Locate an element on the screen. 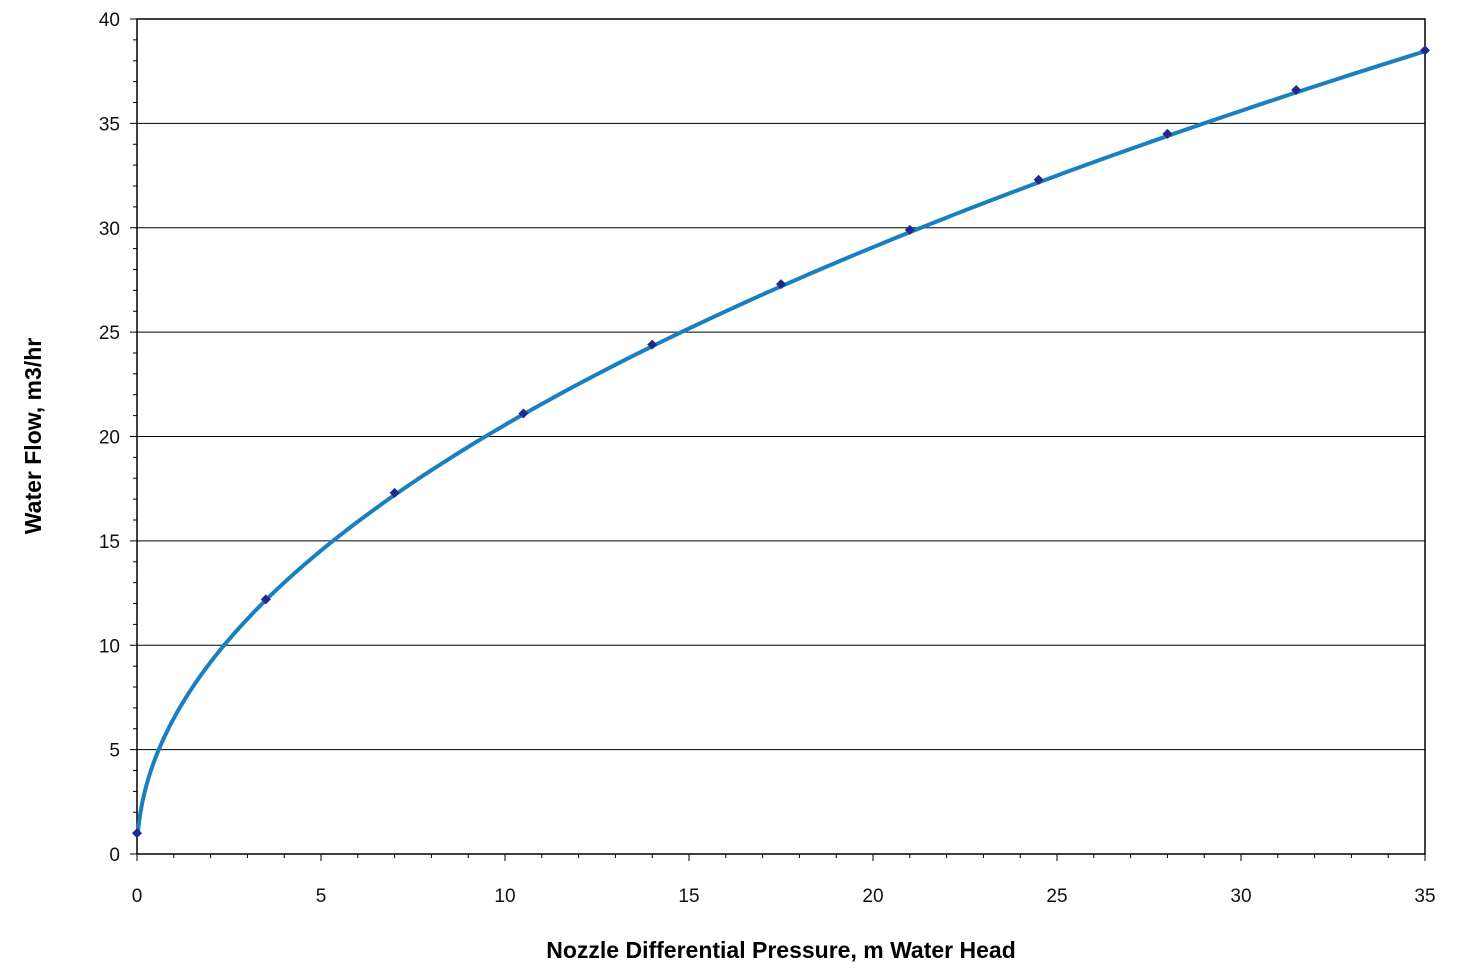 This screenshot has width=1461, height=969. y-tick-label: 30 is located at coordinates (109, 229).